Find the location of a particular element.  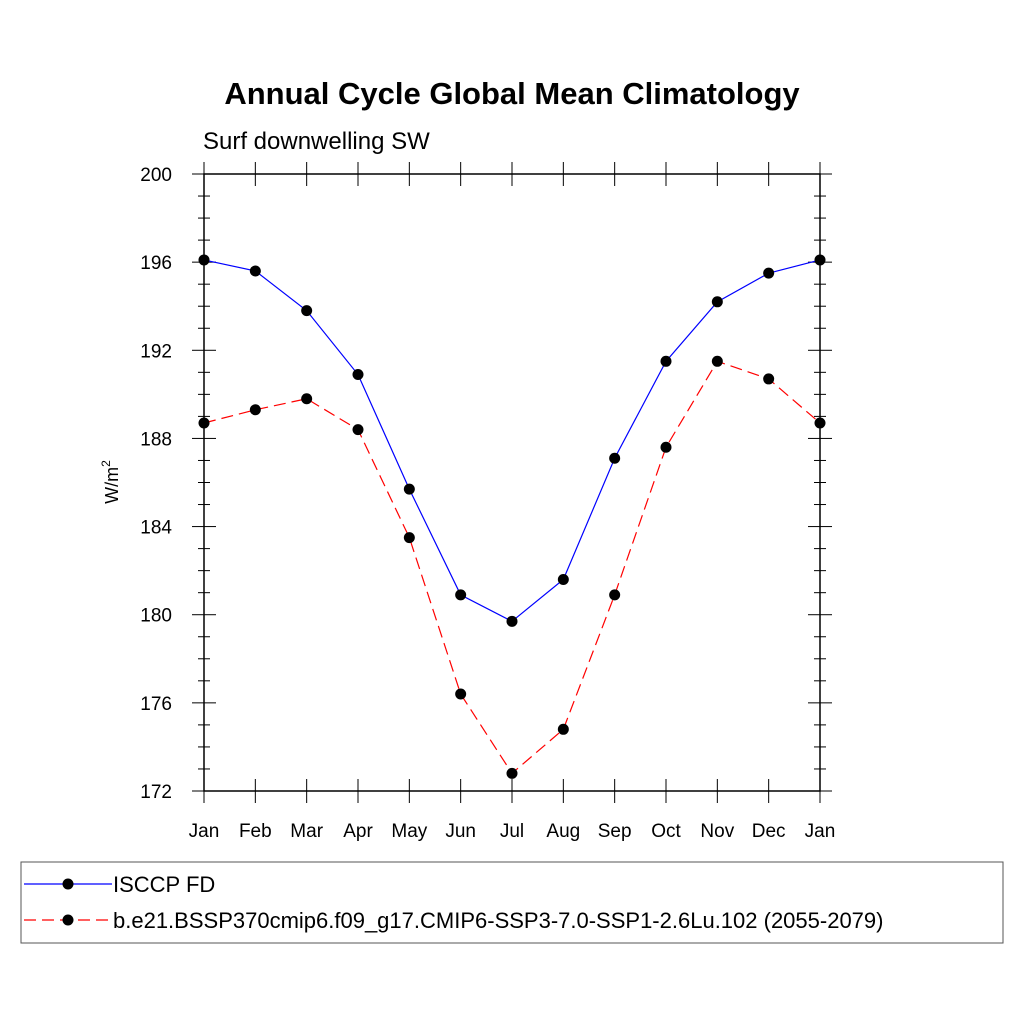

x-tick-label: Aug is located at coordinates (563, 831).